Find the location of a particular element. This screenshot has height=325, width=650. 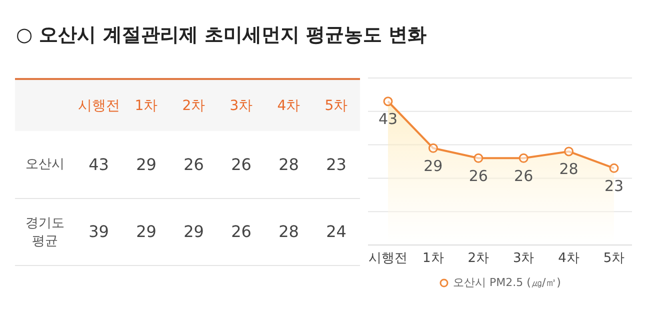

data-label: 39 is located at coordinates (99, 232).